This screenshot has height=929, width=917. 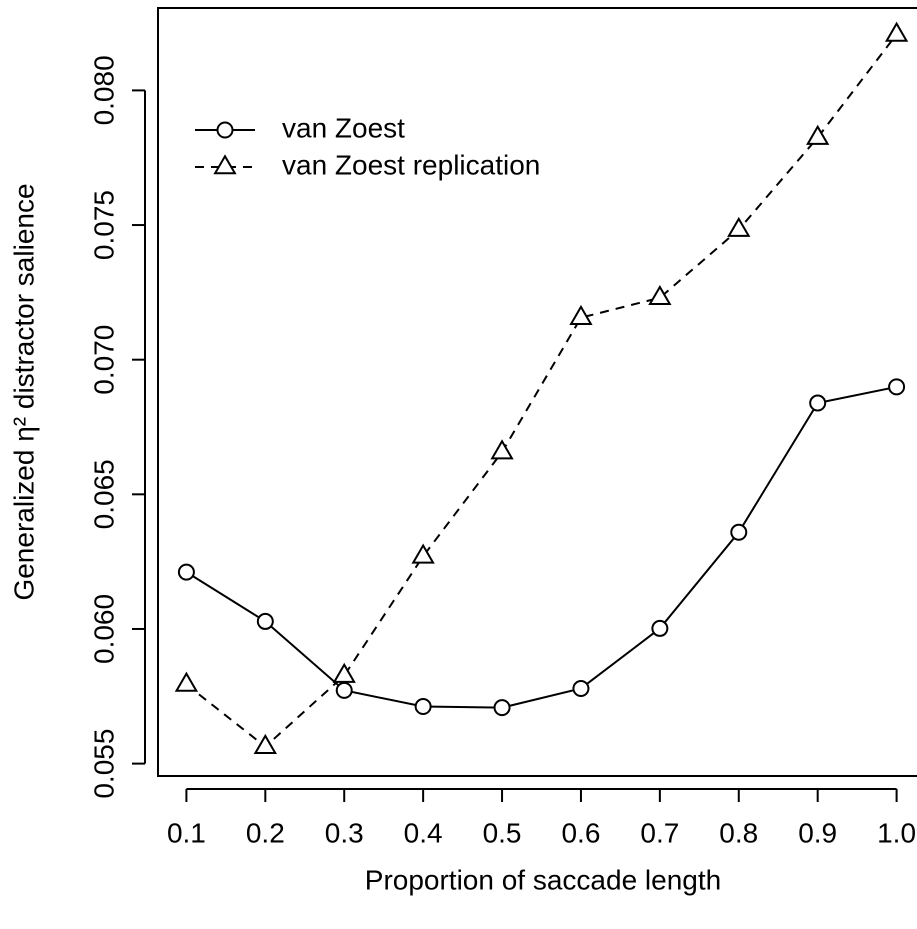 I want to click on x-tick-label: 0.6, so click(x=580, y=832).